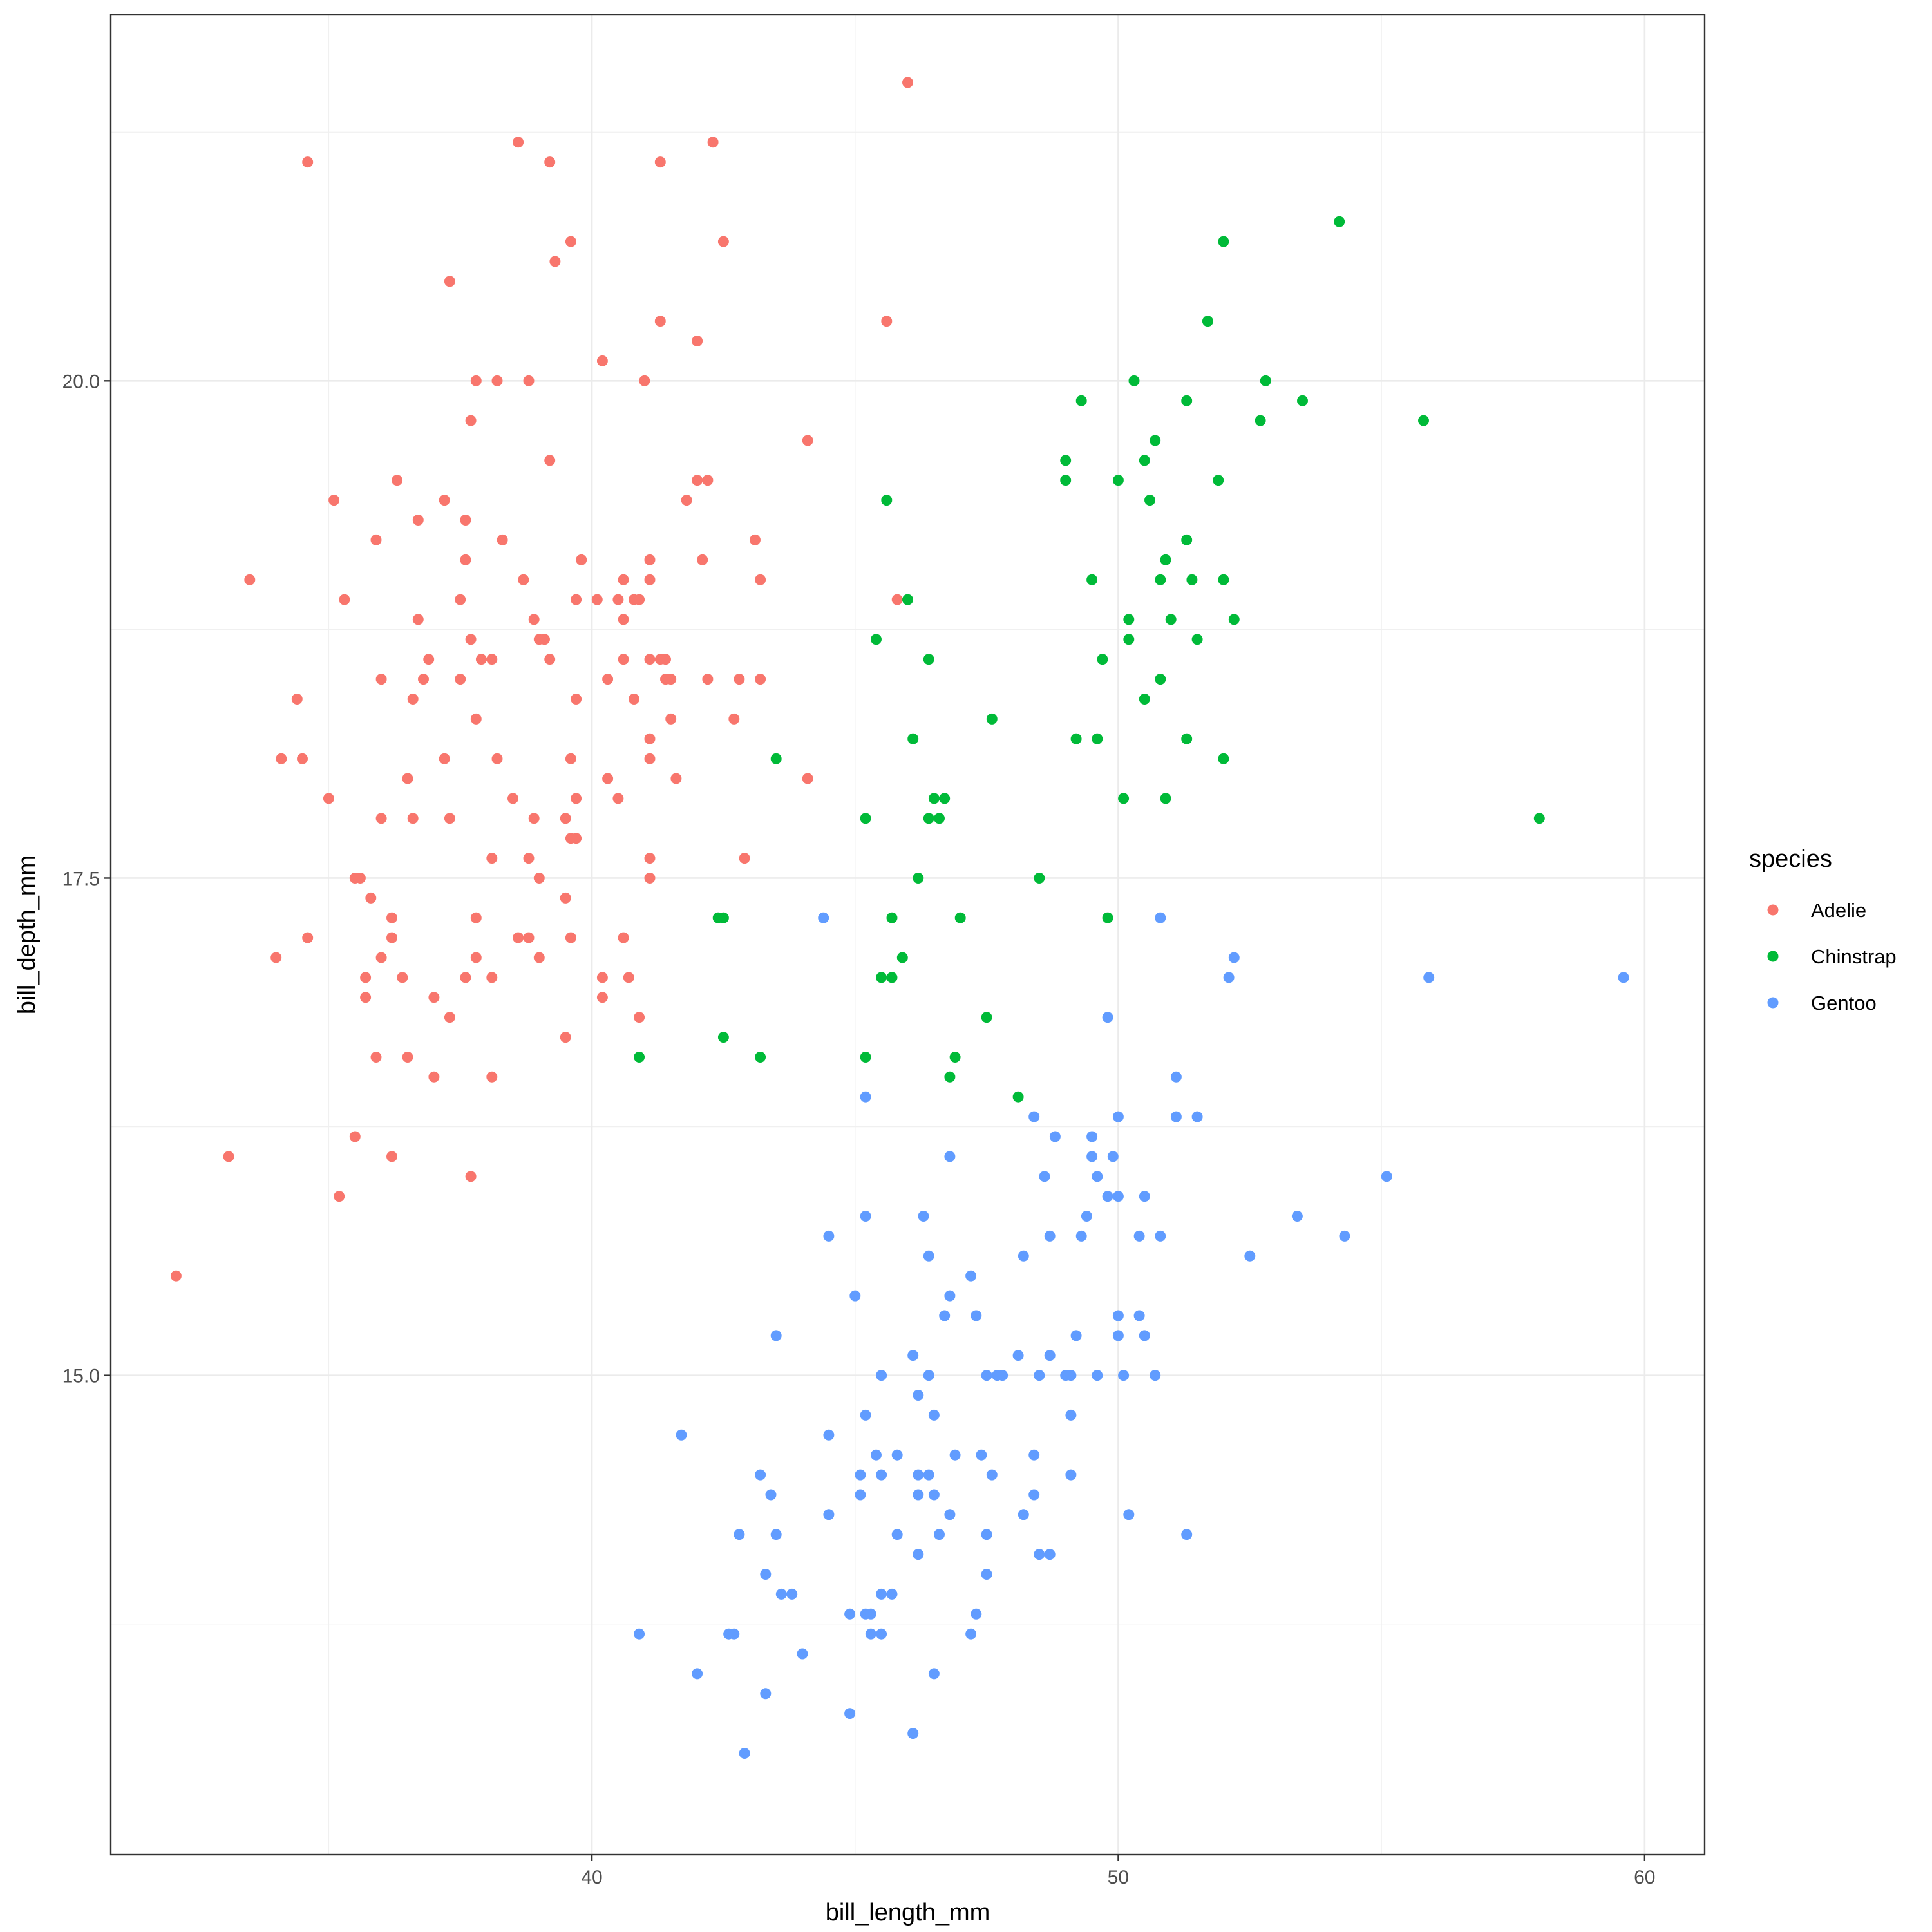 This screenshot has height=1932, width=1932. Describe the element at coordinates (81, 382) in the screenshot. I see `y-tick-label: 20.0` at that location.